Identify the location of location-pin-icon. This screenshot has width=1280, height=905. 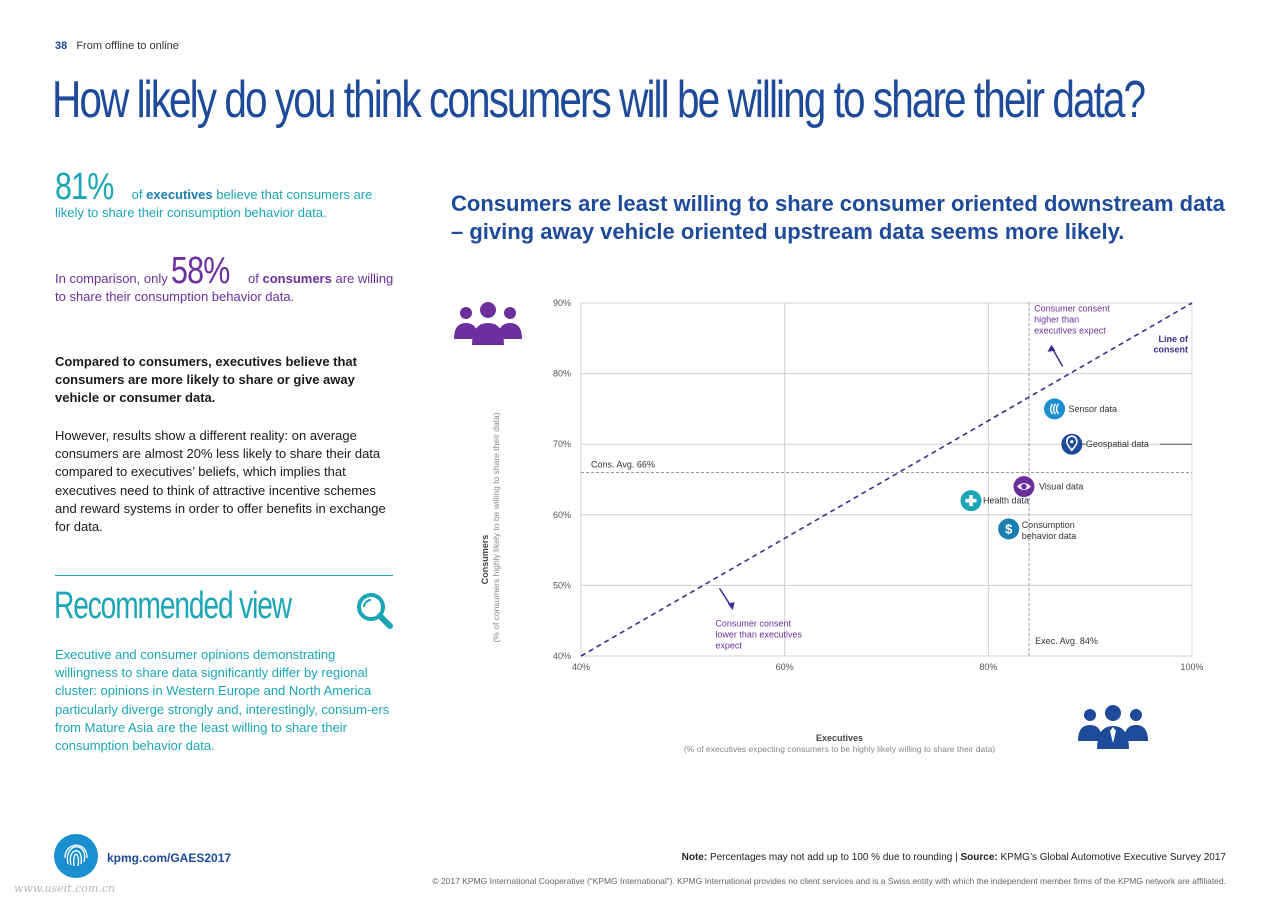
(1071, 443).